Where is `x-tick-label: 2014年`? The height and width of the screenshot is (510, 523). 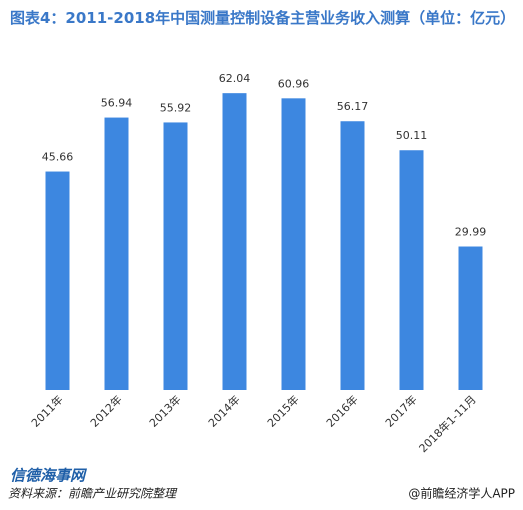 x-tick-label: 2014年 is located at coordinates (223, 410).